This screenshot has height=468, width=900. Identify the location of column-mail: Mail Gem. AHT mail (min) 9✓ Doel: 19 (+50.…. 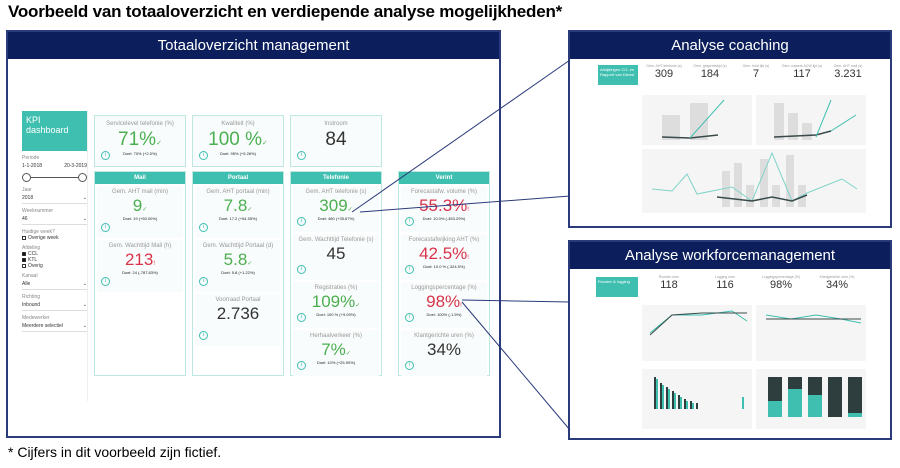
(140, 273).